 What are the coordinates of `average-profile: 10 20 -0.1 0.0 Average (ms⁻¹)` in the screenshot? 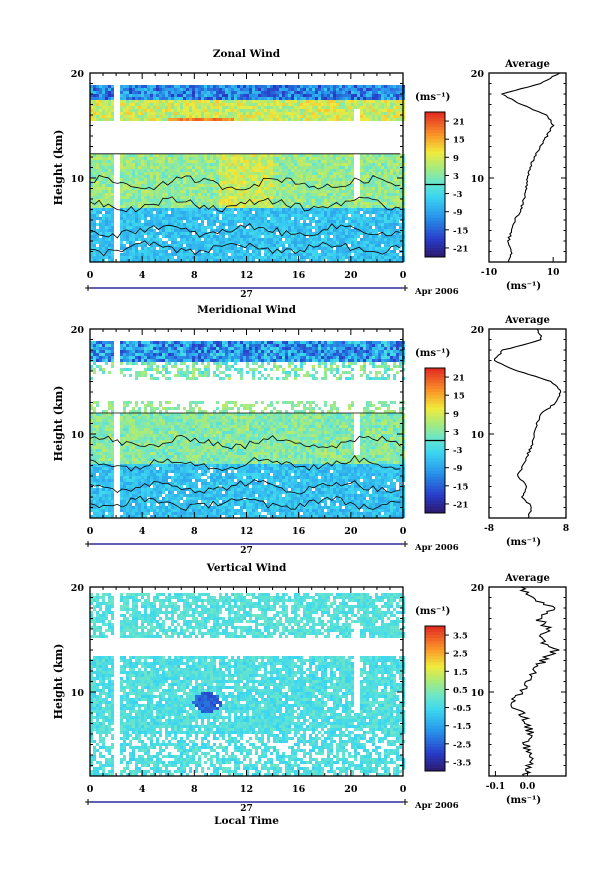 It's located at (519, 689).